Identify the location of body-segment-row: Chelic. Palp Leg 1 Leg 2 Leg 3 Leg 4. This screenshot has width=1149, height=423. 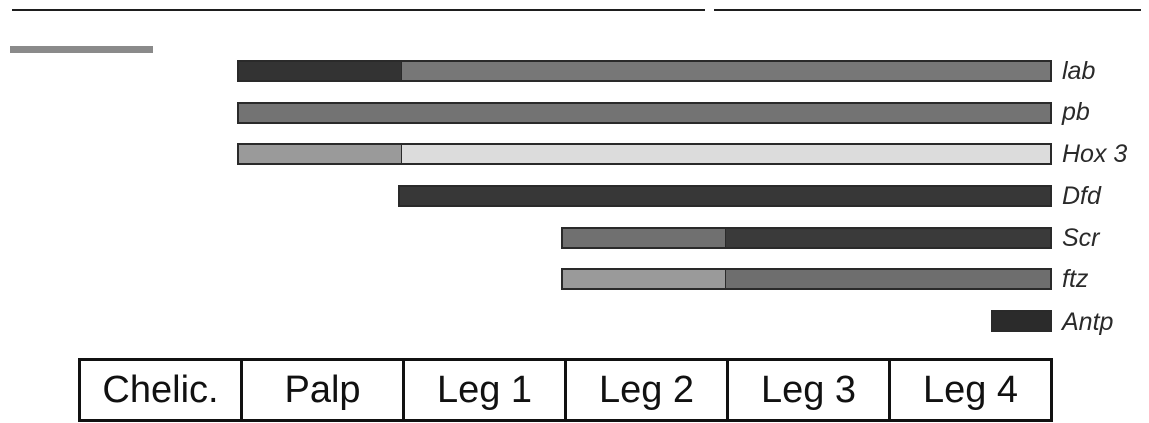
(565, 390).